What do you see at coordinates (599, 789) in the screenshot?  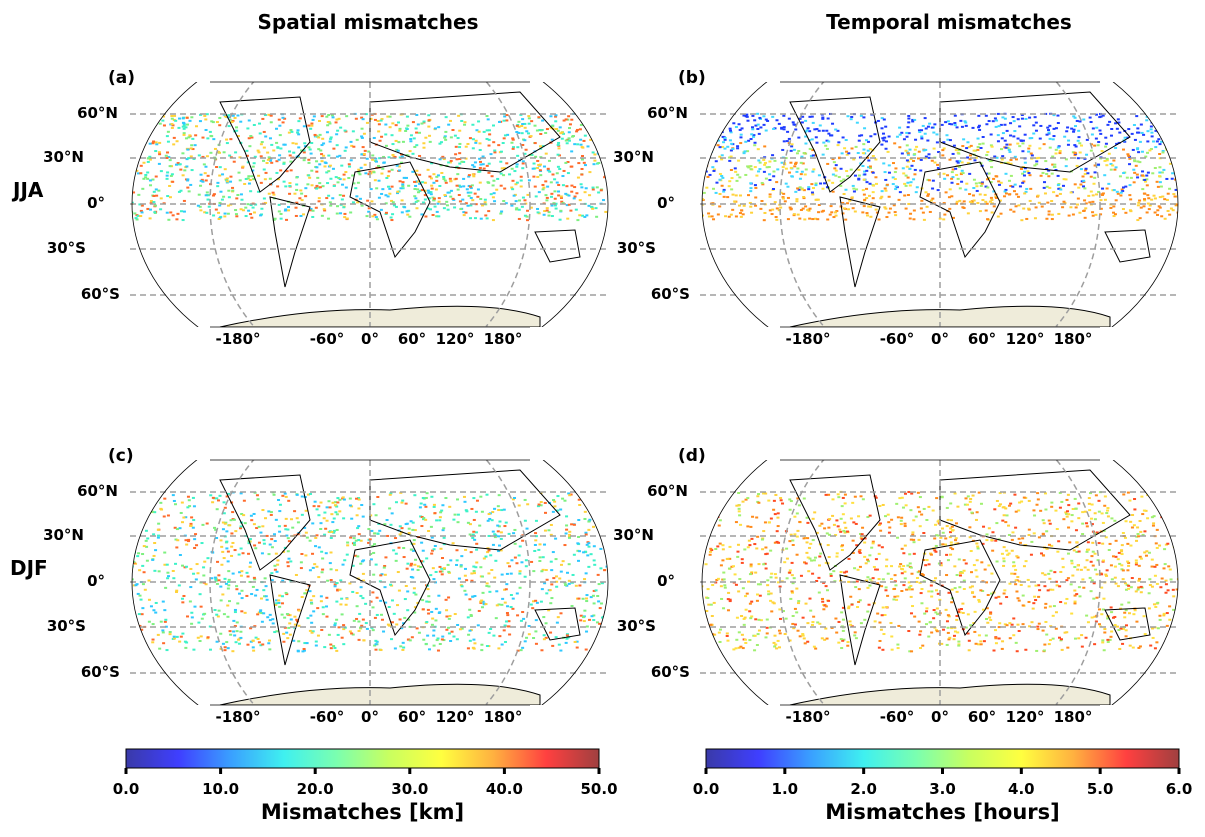 I see `colorbar-tick-label: 50.0` at bounding box center [599, 789].